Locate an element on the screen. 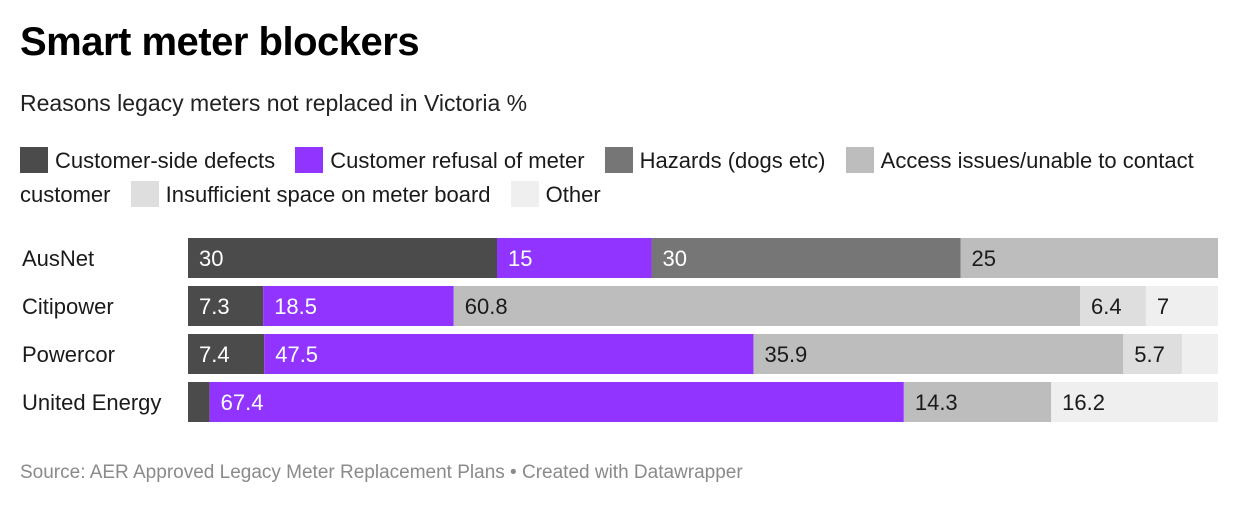  data-label: 18.5 is located at coordinates (295, 306).